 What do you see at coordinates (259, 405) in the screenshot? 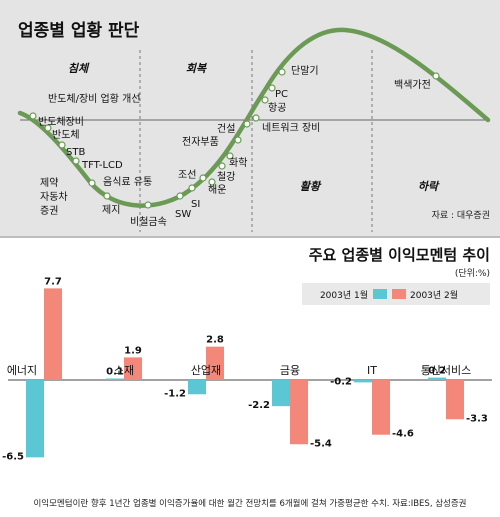
I see `value-label-s1: -2.2` at bounding box center [259, 405].